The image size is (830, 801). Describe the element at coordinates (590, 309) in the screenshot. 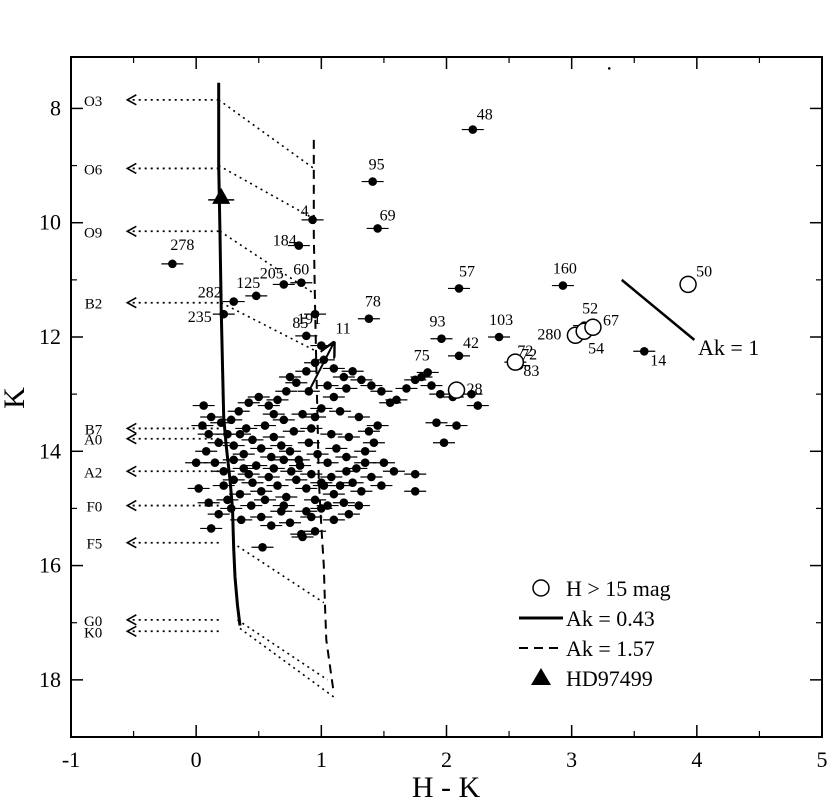

I see `star-id-label: 52` at that location.